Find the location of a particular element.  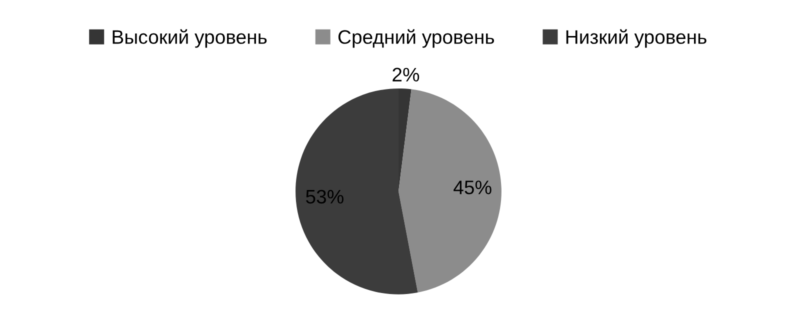

data-label: 53% is located at coordinates (325, 197).